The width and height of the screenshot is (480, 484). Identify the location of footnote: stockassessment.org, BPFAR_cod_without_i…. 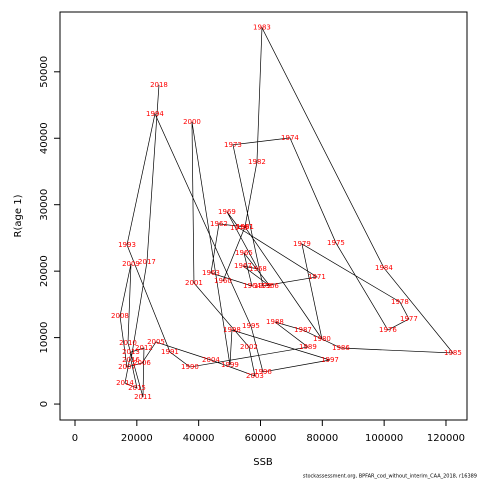
(390, 477).